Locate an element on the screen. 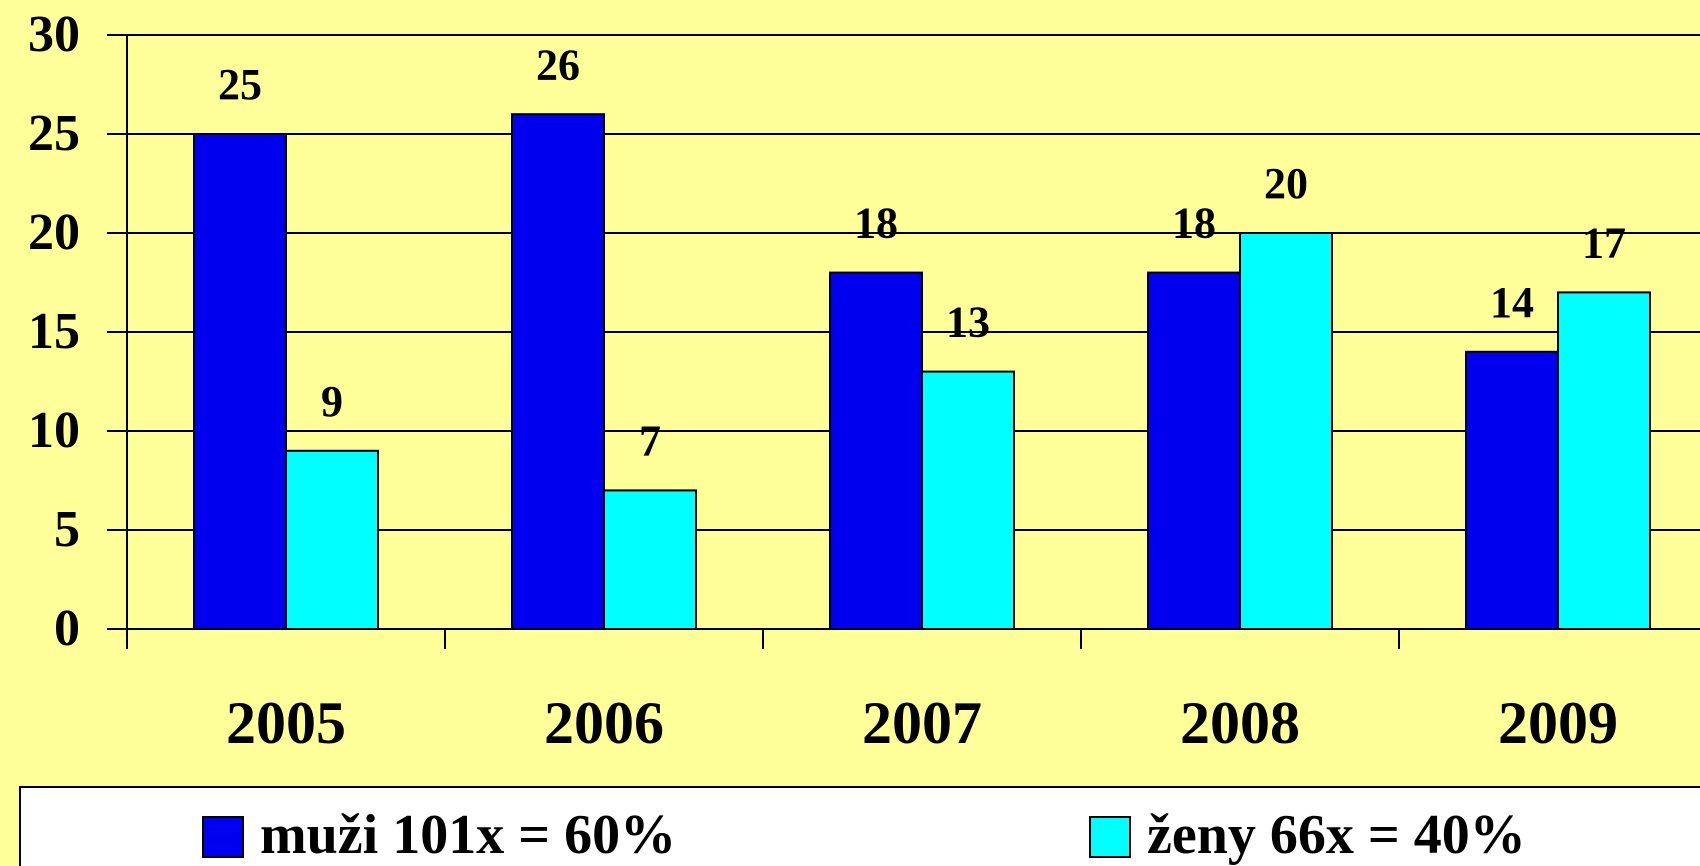 This screenshot has height=866, width=1700. data-label: 13 is located at coordinates (968, 322).